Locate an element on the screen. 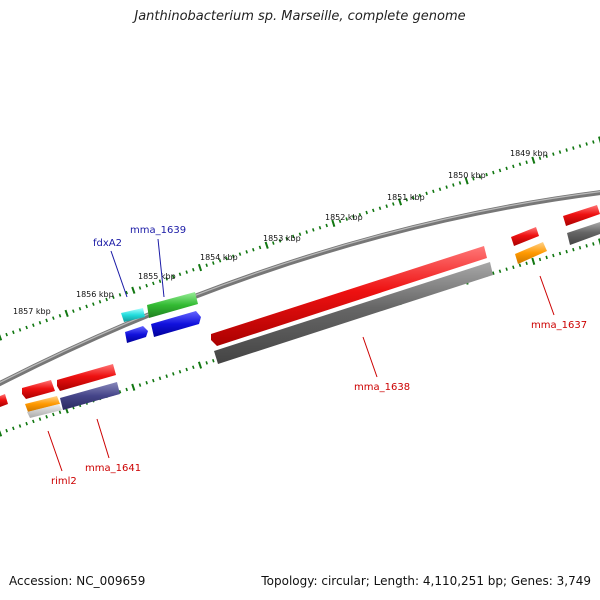 The height and width of the screenshot is (600, 600). scale-label-1854: 1854 kbp is located at coordinates (219, 257).